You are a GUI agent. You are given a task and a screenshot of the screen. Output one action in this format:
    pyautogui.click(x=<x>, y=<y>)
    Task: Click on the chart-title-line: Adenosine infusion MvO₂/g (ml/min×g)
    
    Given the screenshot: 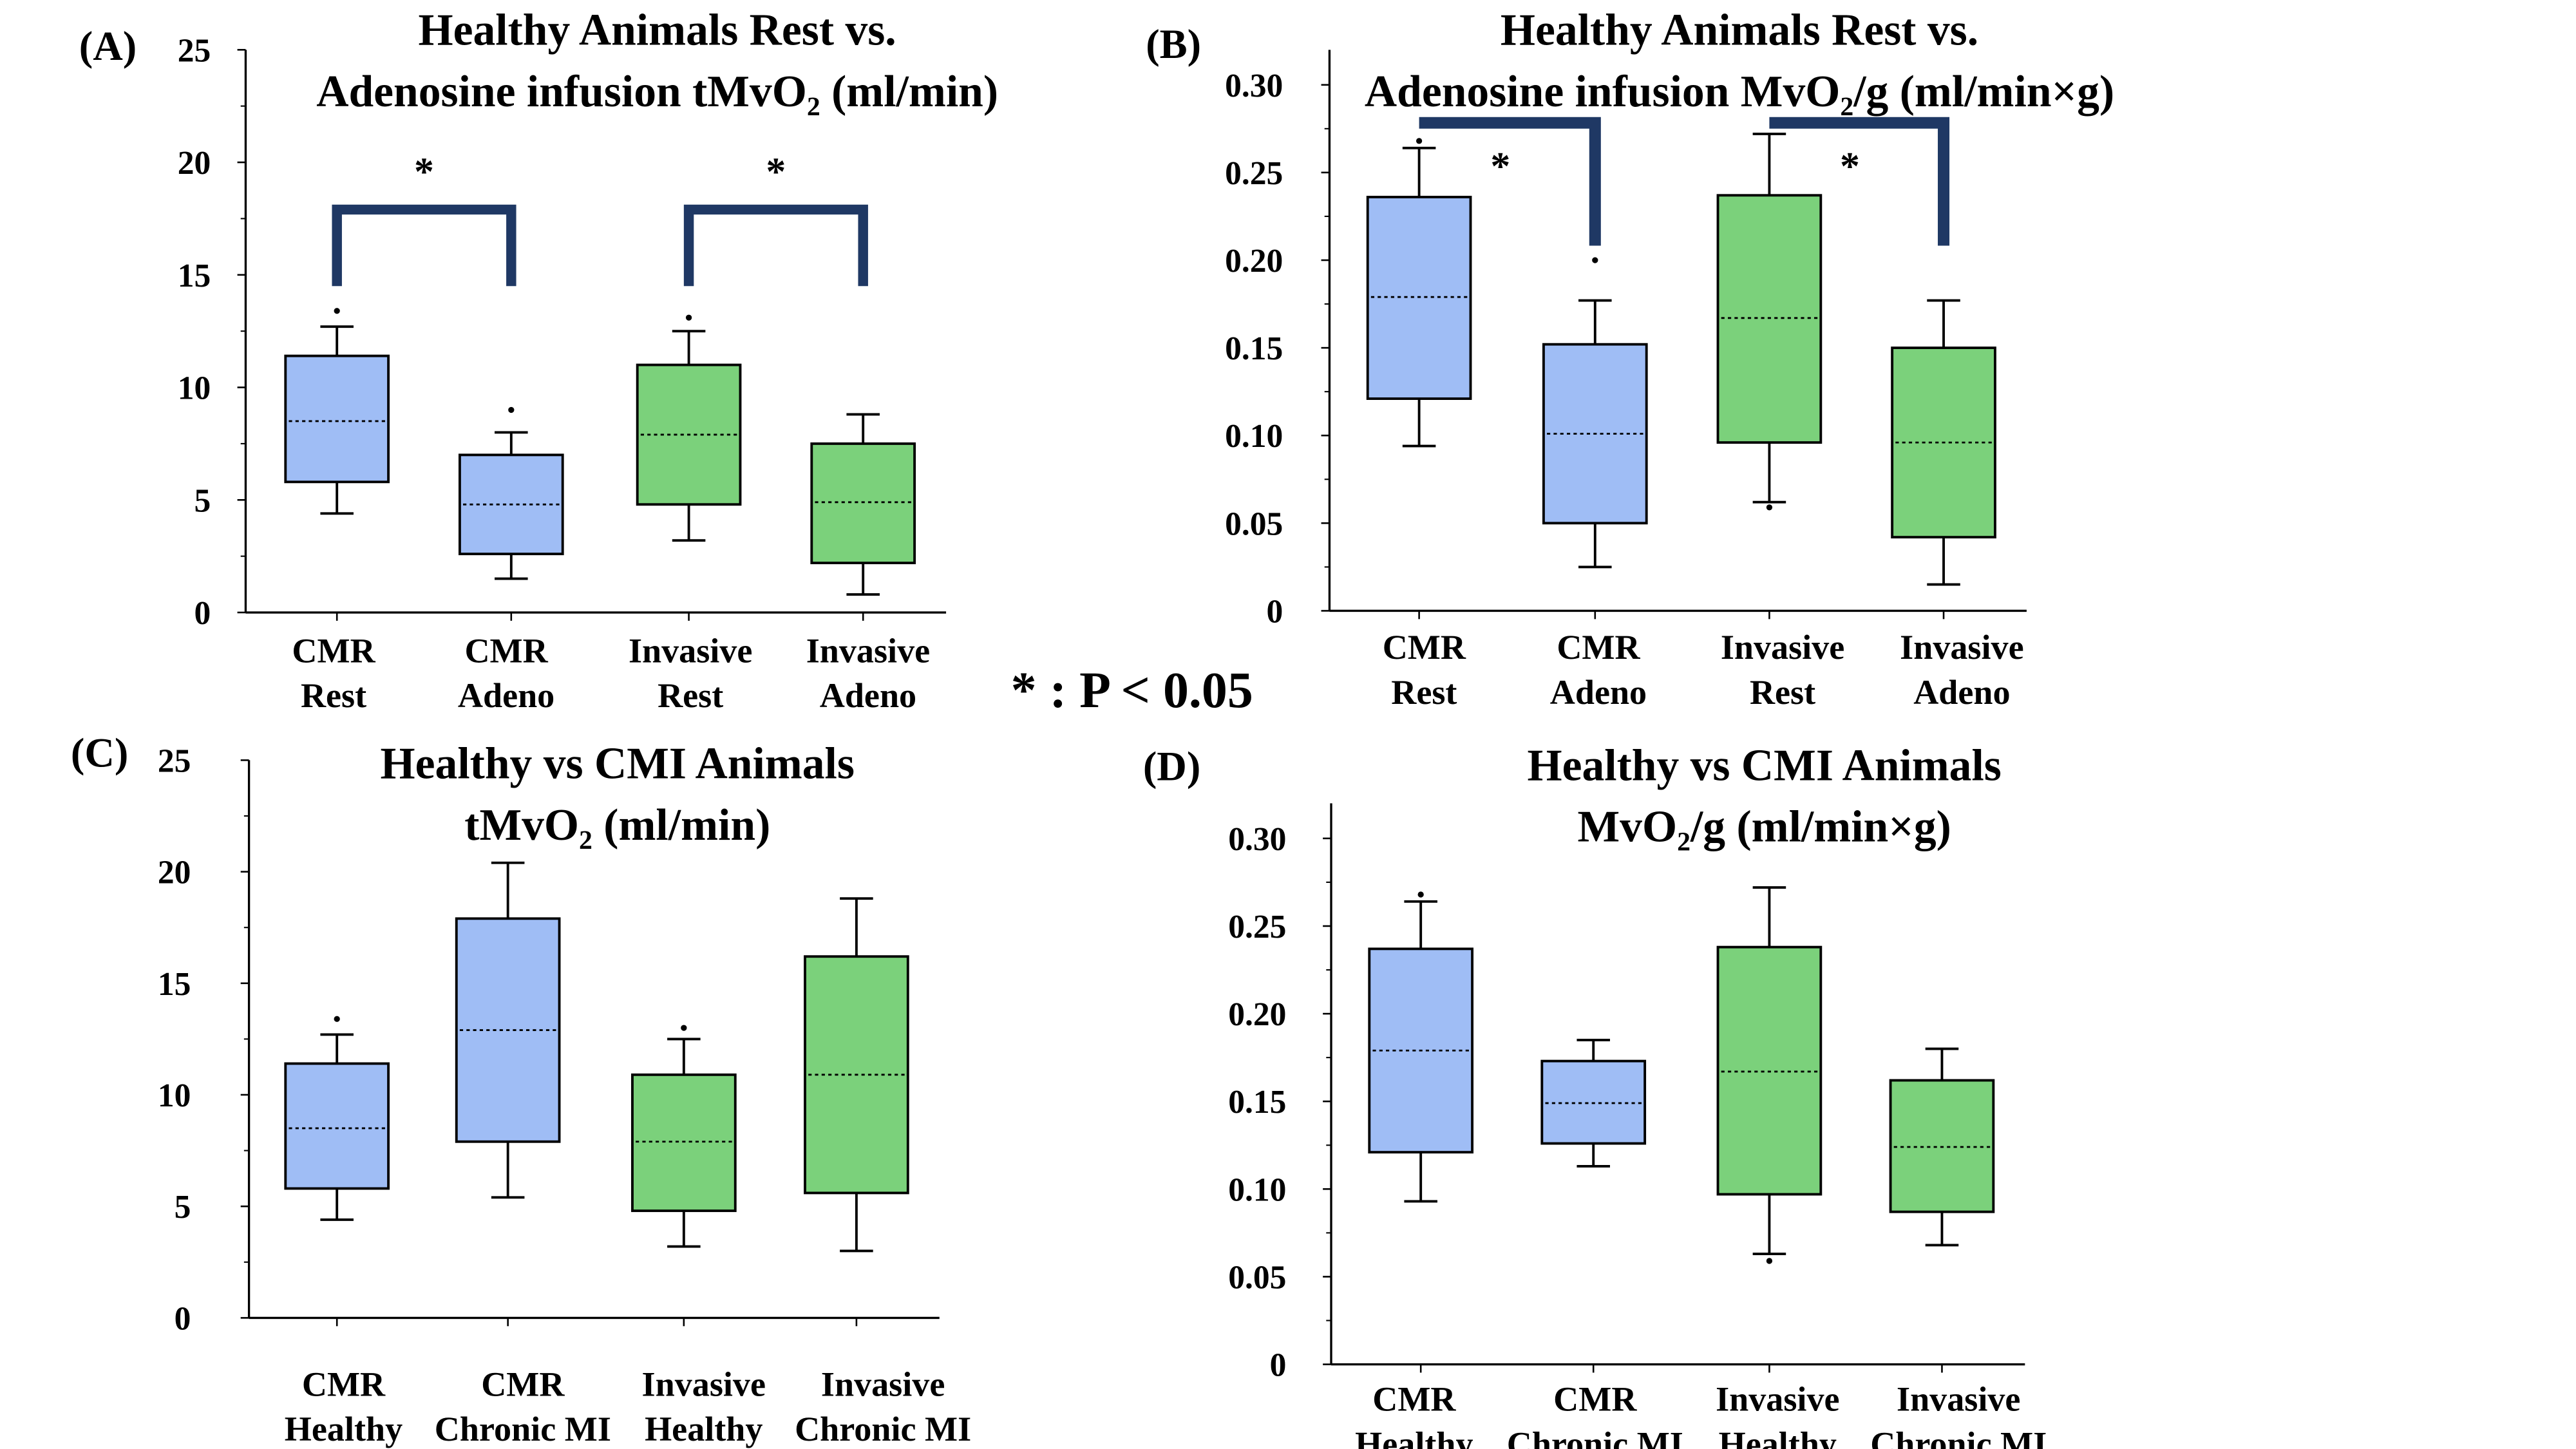 What is the action you would take?
    pyautogui.click(x=1739, y=92)
    